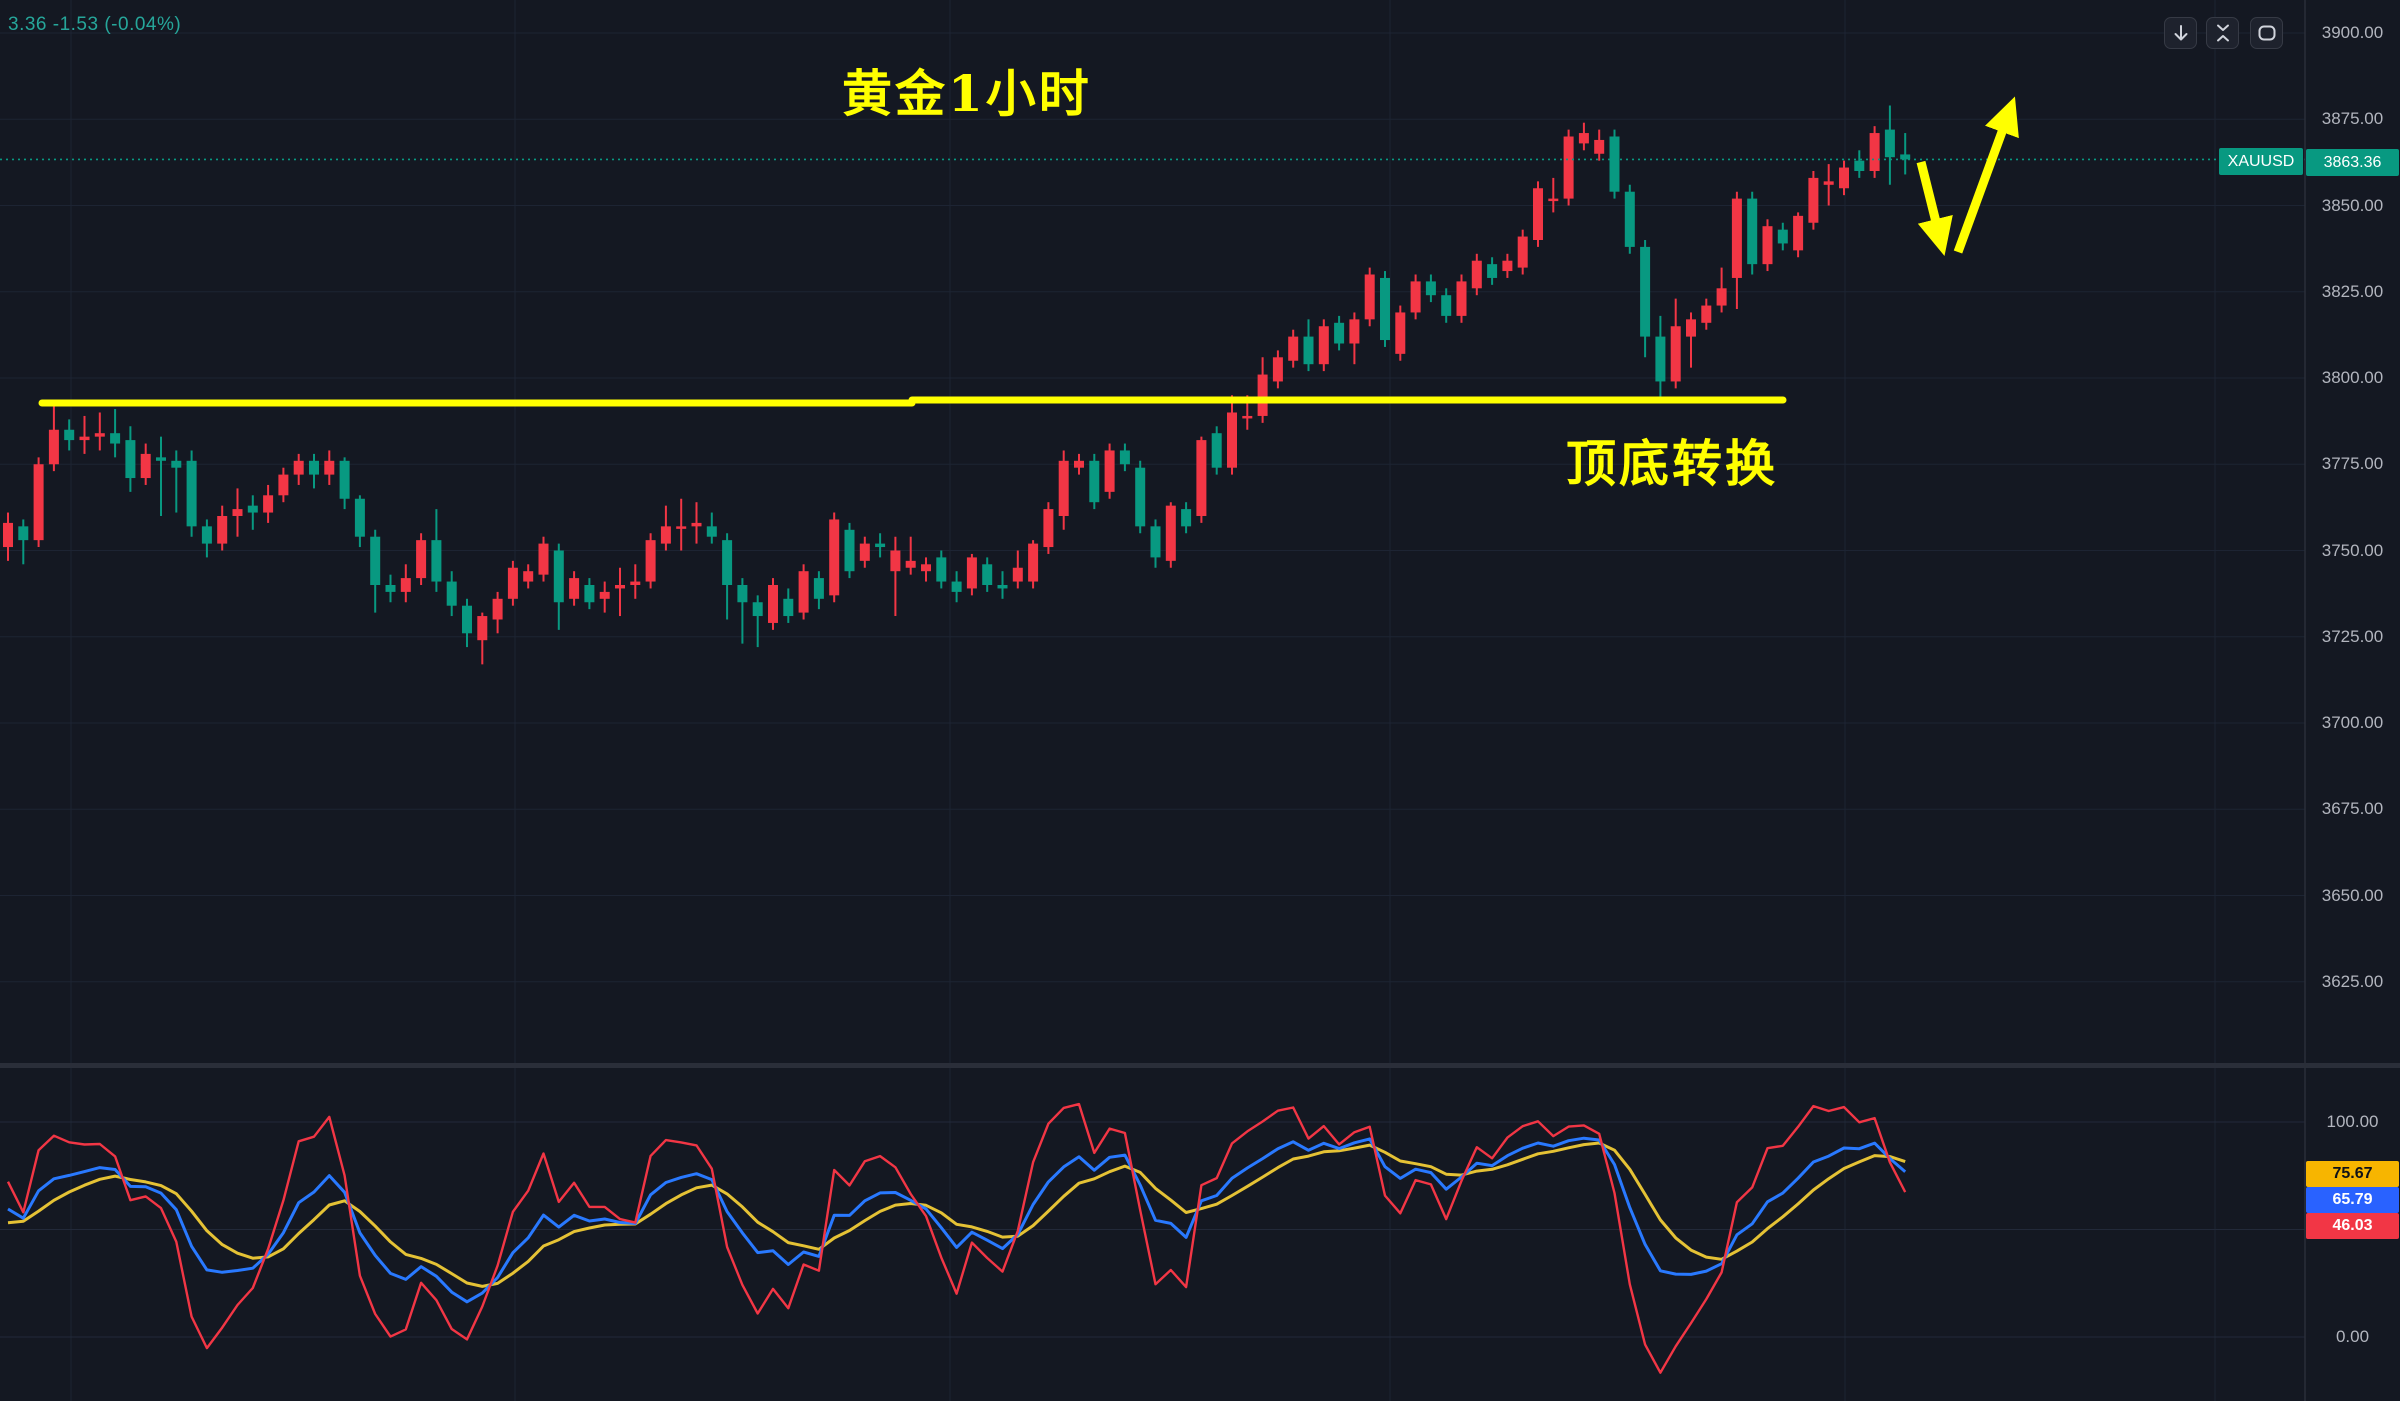  Describe the element at coordinates (2352, 1174) in the screenshot. I see `kdj-d-value-badge: 75.67` at that location.